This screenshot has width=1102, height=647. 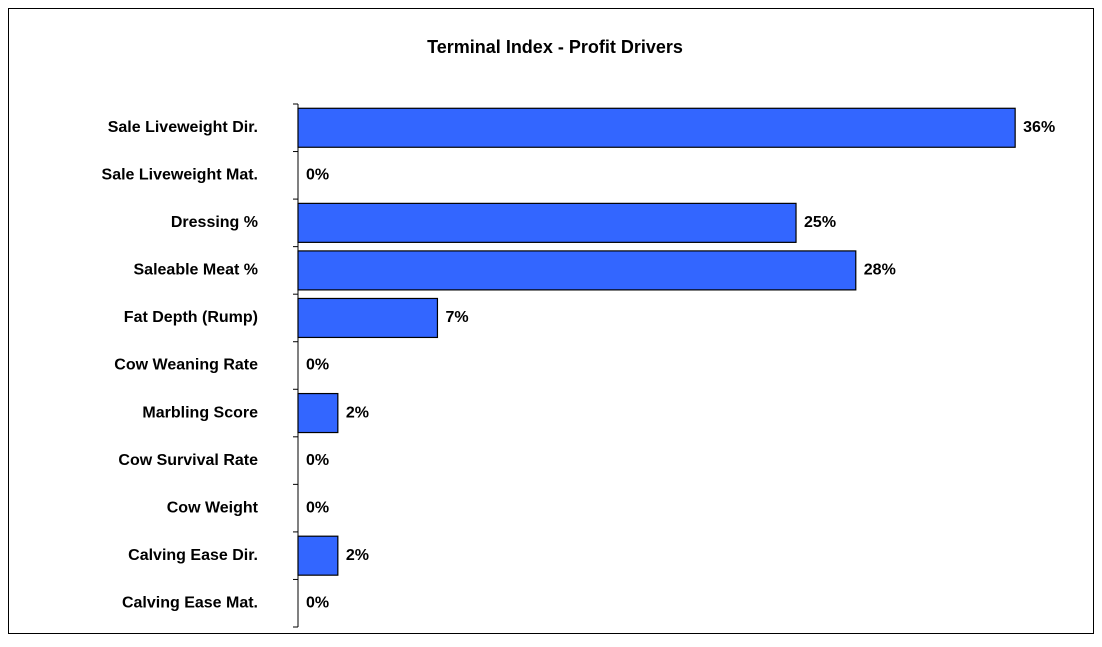 I want to click on y-tick-label: Marbling Score, so click(x=200, y=412).